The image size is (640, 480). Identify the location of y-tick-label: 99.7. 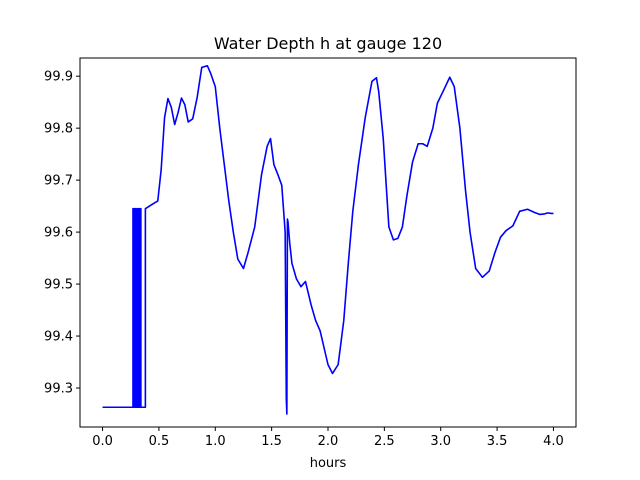
(58, 181).